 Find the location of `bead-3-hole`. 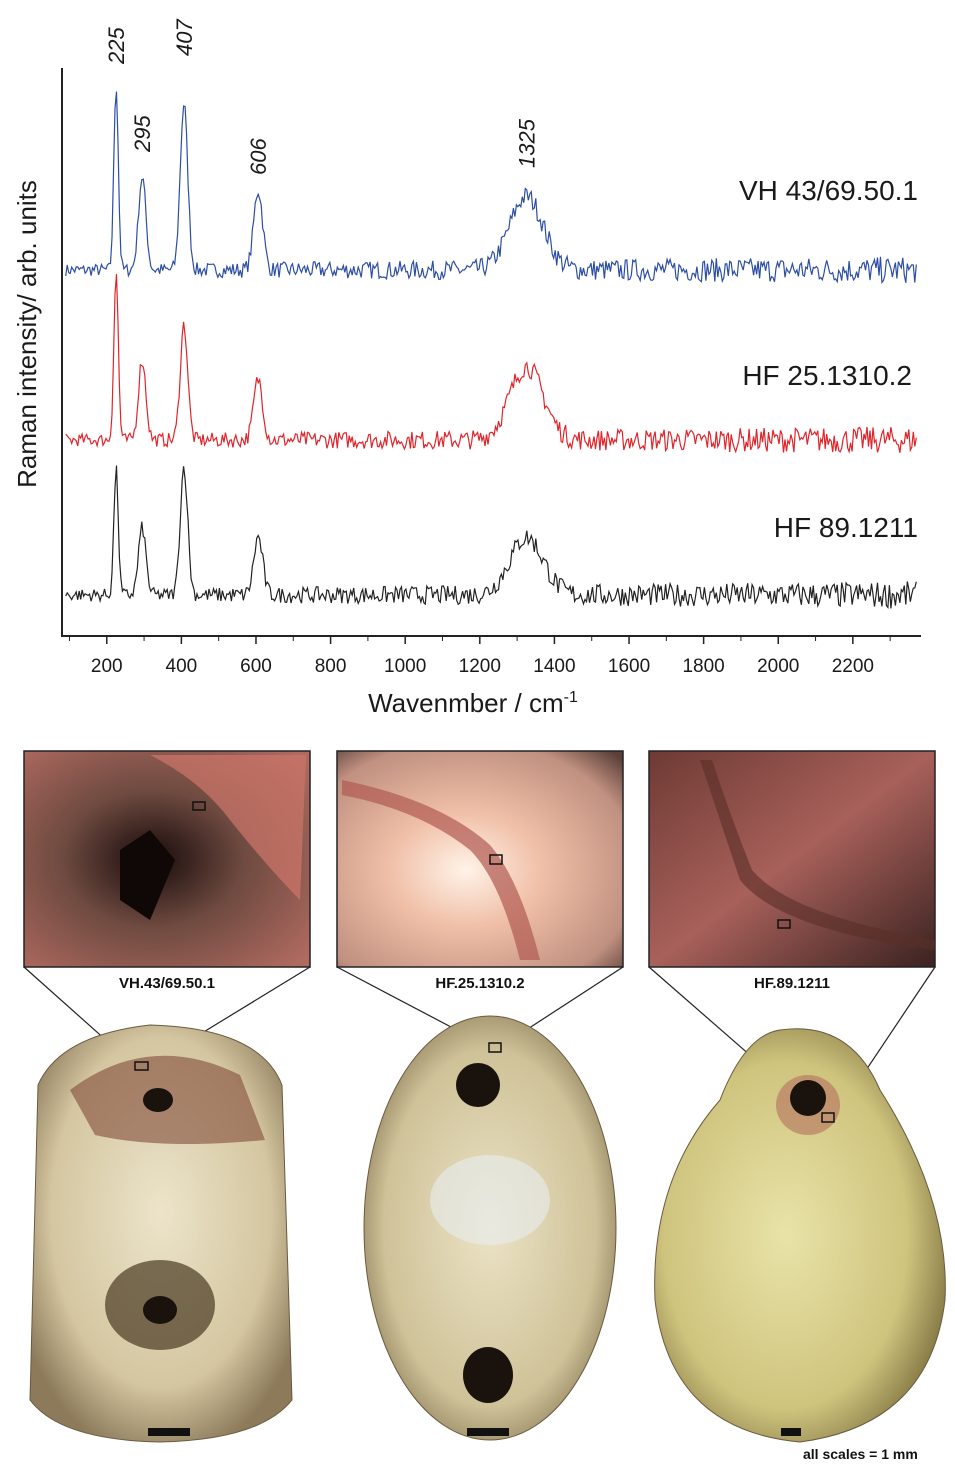

bead-3-hole is located at coordinates (808, 1098).